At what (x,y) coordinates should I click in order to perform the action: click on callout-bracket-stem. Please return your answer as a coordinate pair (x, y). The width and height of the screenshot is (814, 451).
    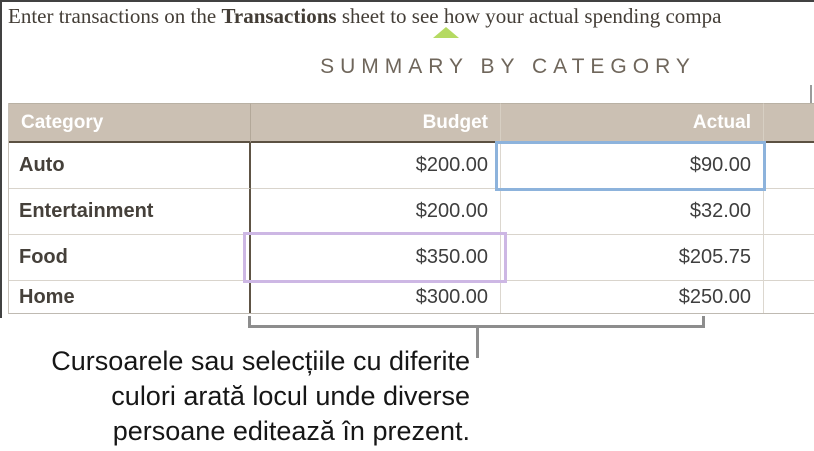
    Looking at the image, I should click on (477, 341).